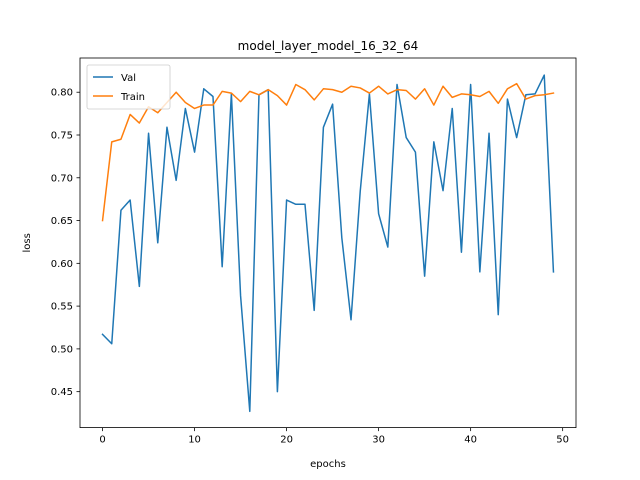 The image size is (640, 480). Describe the element at coordinates (62, 136) in the screenshot. I see `y-tick-label: 0.75` at that location.